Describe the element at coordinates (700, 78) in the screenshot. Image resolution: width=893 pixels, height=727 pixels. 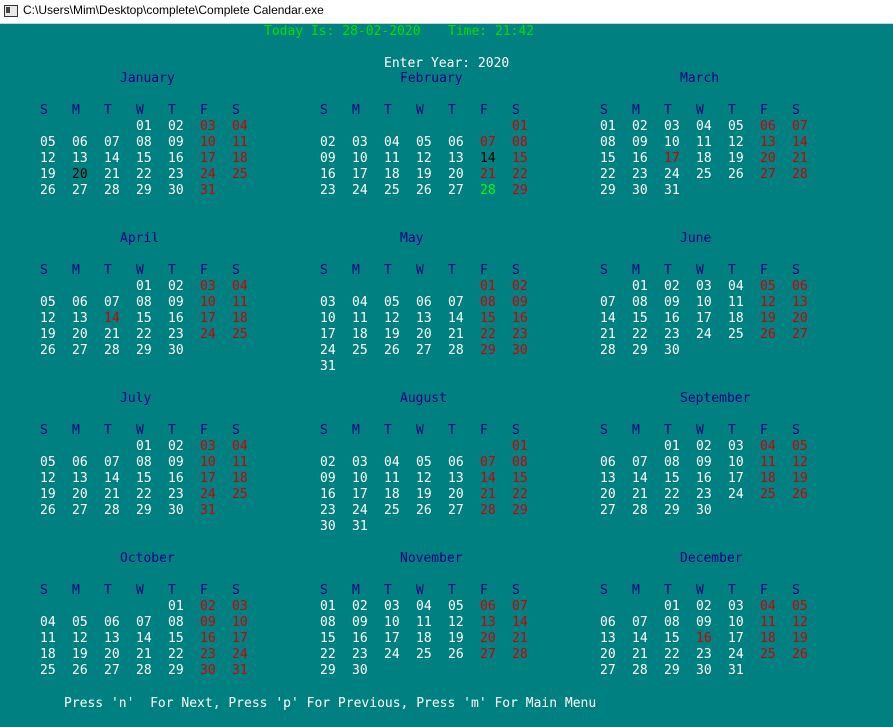
I see `month-title: March` at that location.